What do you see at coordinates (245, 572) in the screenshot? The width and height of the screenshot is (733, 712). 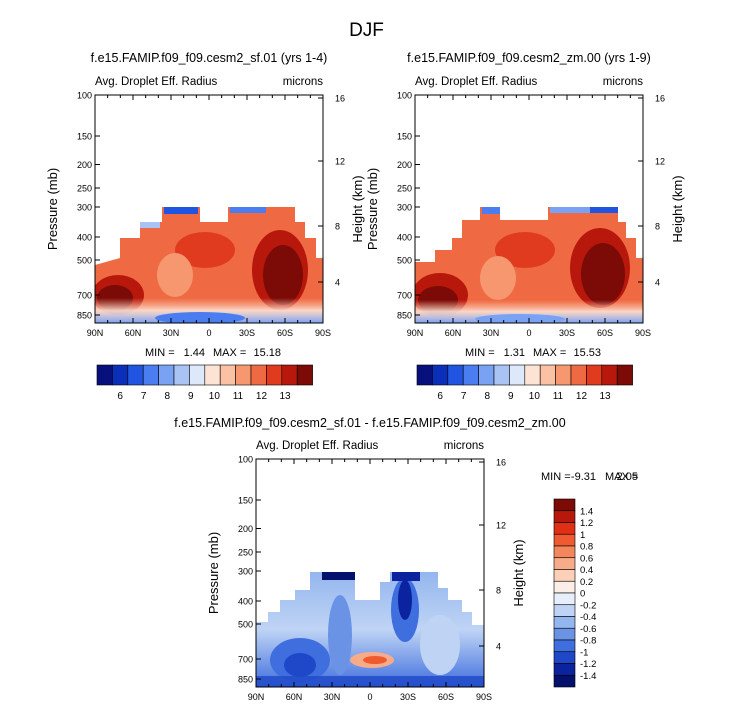 I see `y-tick-label: 300` at bounding box center [245, 572].